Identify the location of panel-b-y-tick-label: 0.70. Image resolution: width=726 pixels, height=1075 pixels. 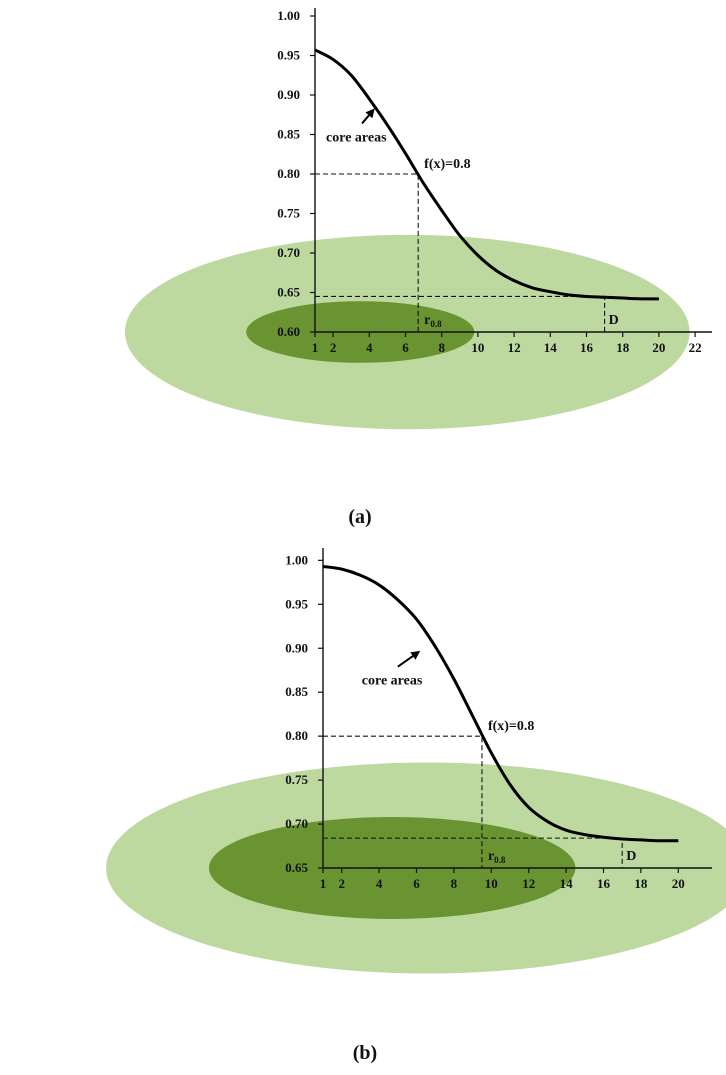
(296, 823).